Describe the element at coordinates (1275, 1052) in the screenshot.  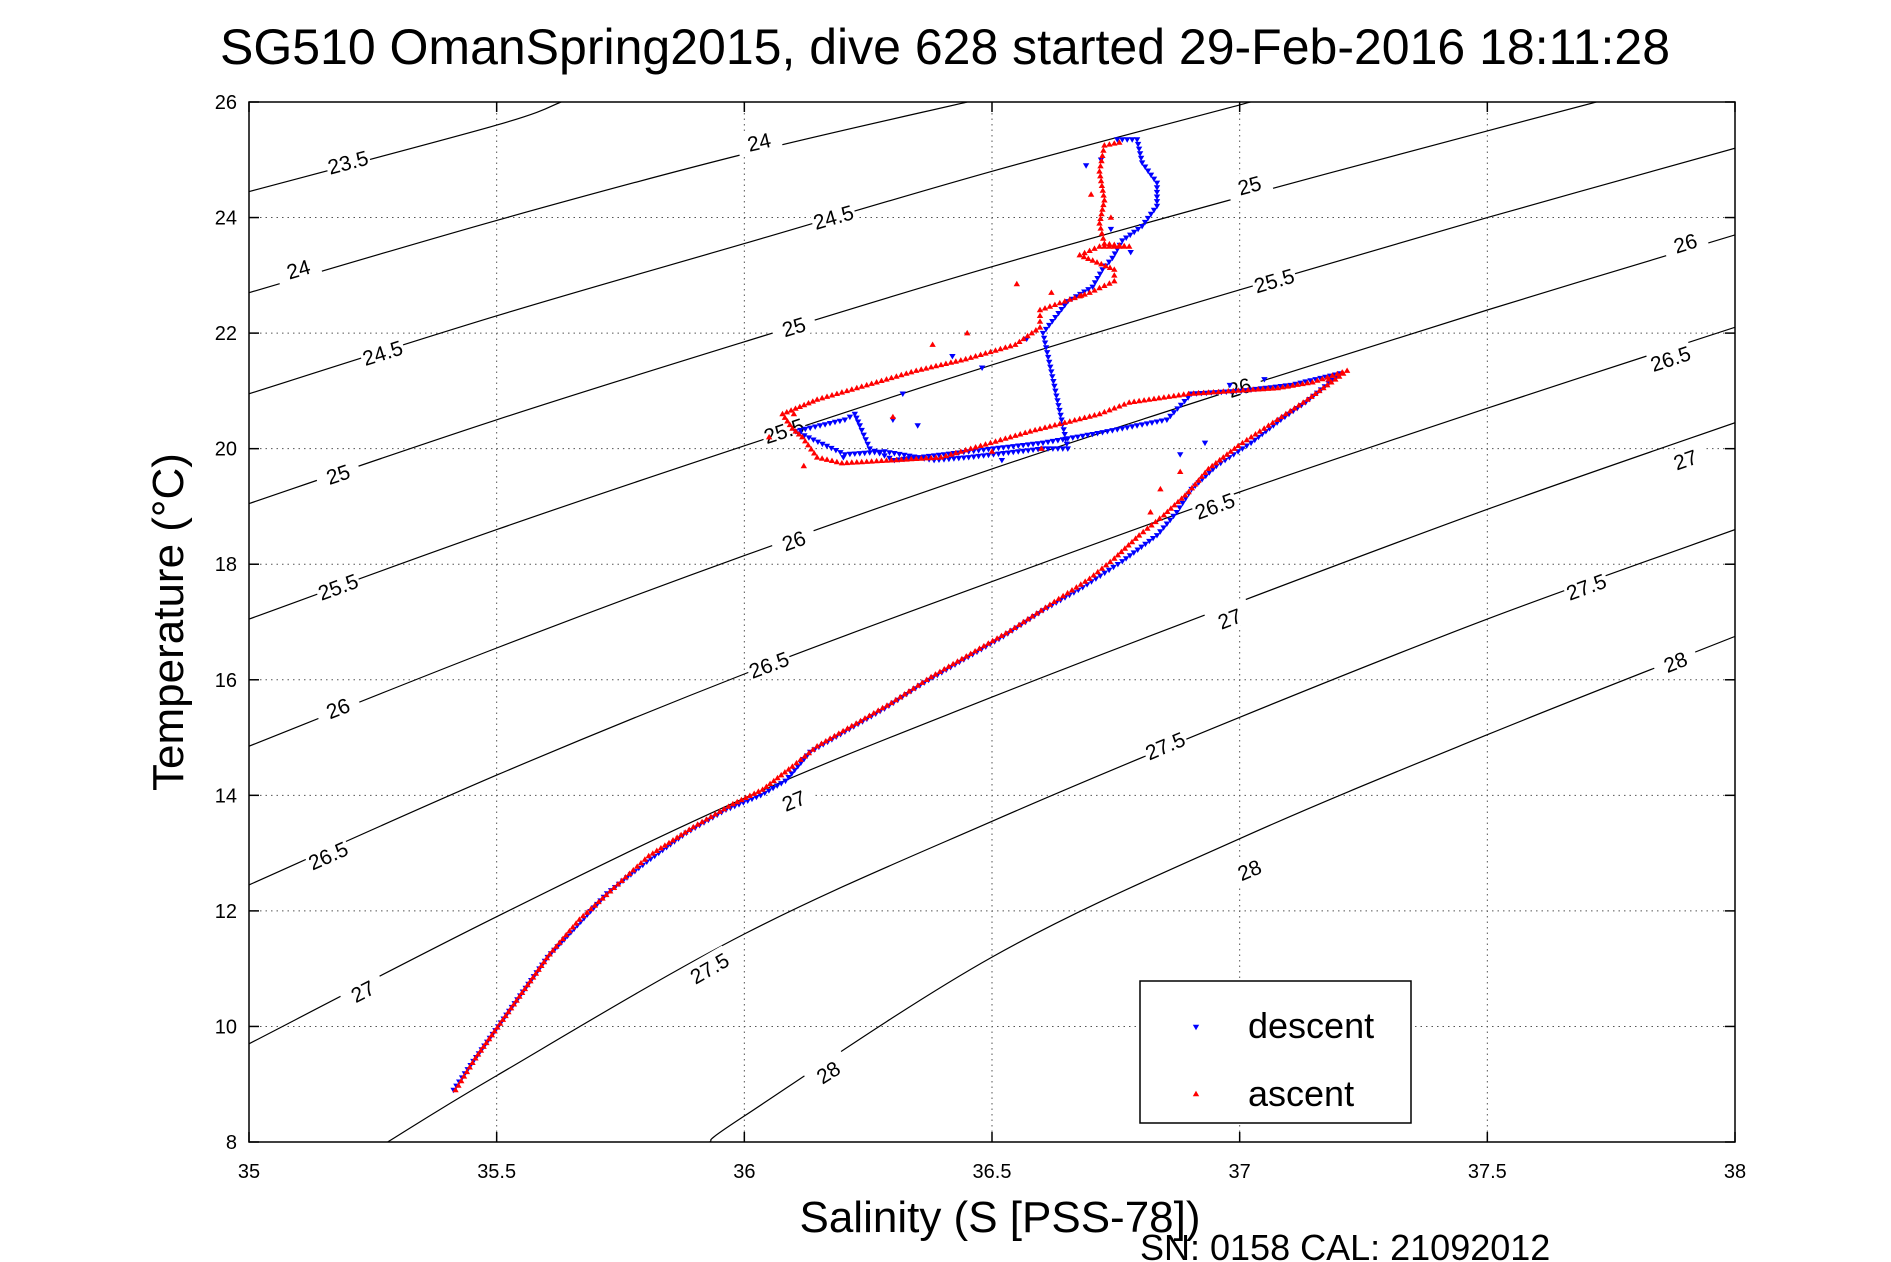
I see `legend-box` at that location.